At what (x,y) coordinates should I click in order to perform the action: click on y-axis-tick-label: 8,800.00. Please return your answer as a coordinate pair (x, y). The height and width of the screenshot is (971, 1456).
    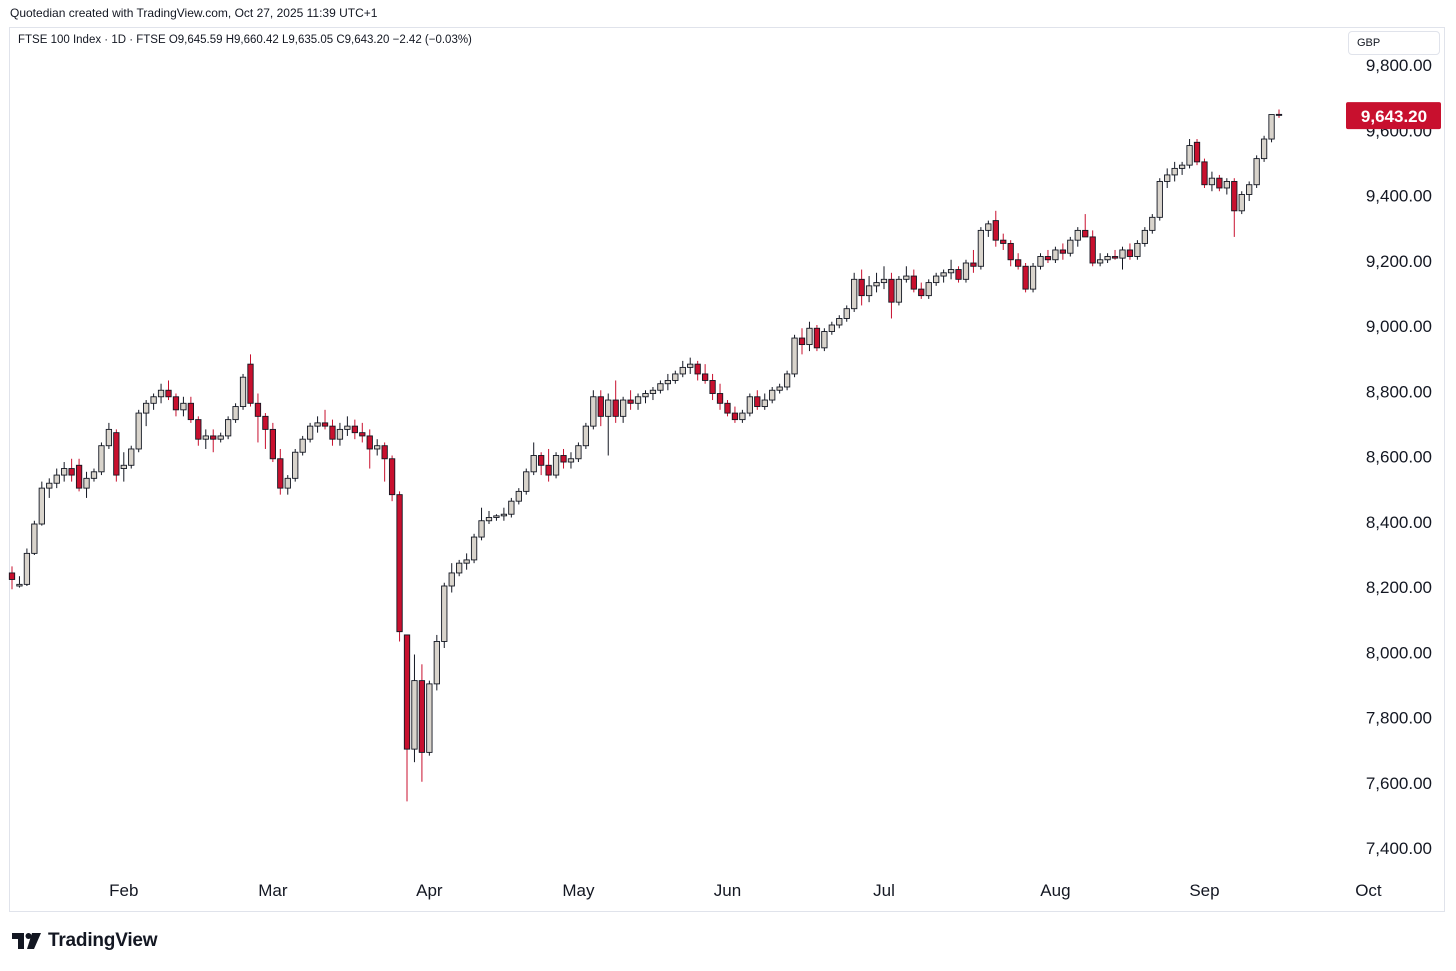
    Looking at the image, I should click on (1399, 391).